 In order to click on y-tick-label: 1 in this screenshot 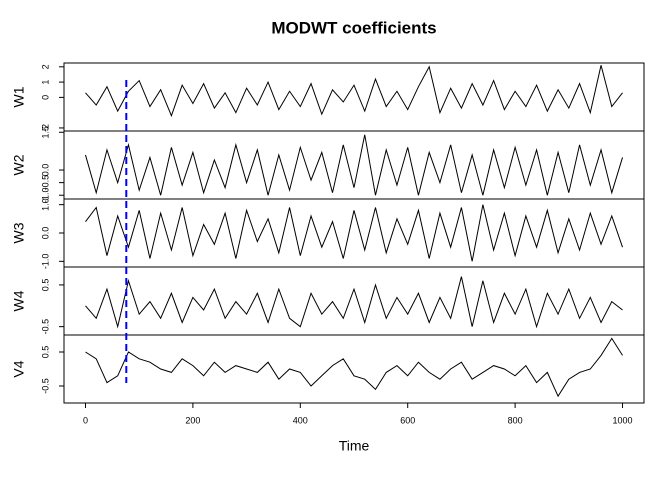, I will do `click(45, 82)`.